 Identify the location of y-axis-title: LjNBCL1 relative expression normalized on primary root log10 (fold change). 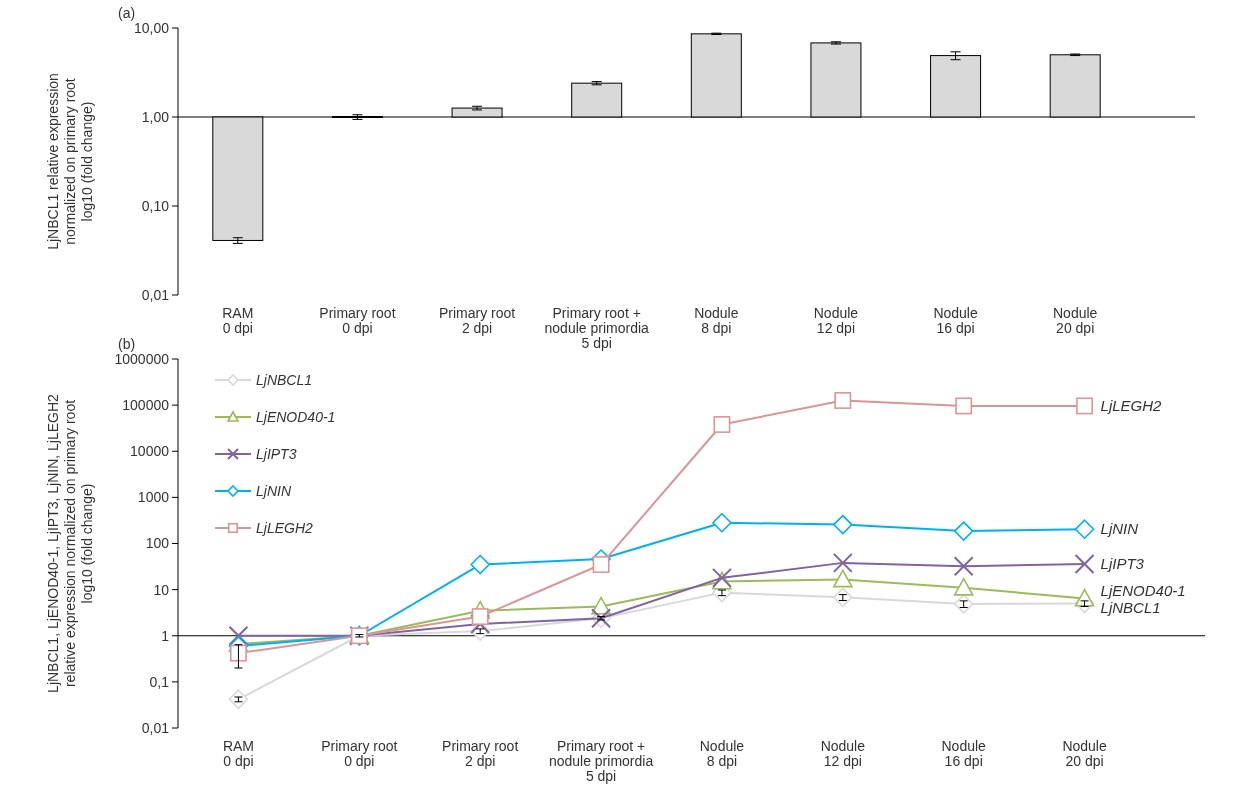
(70, 161).